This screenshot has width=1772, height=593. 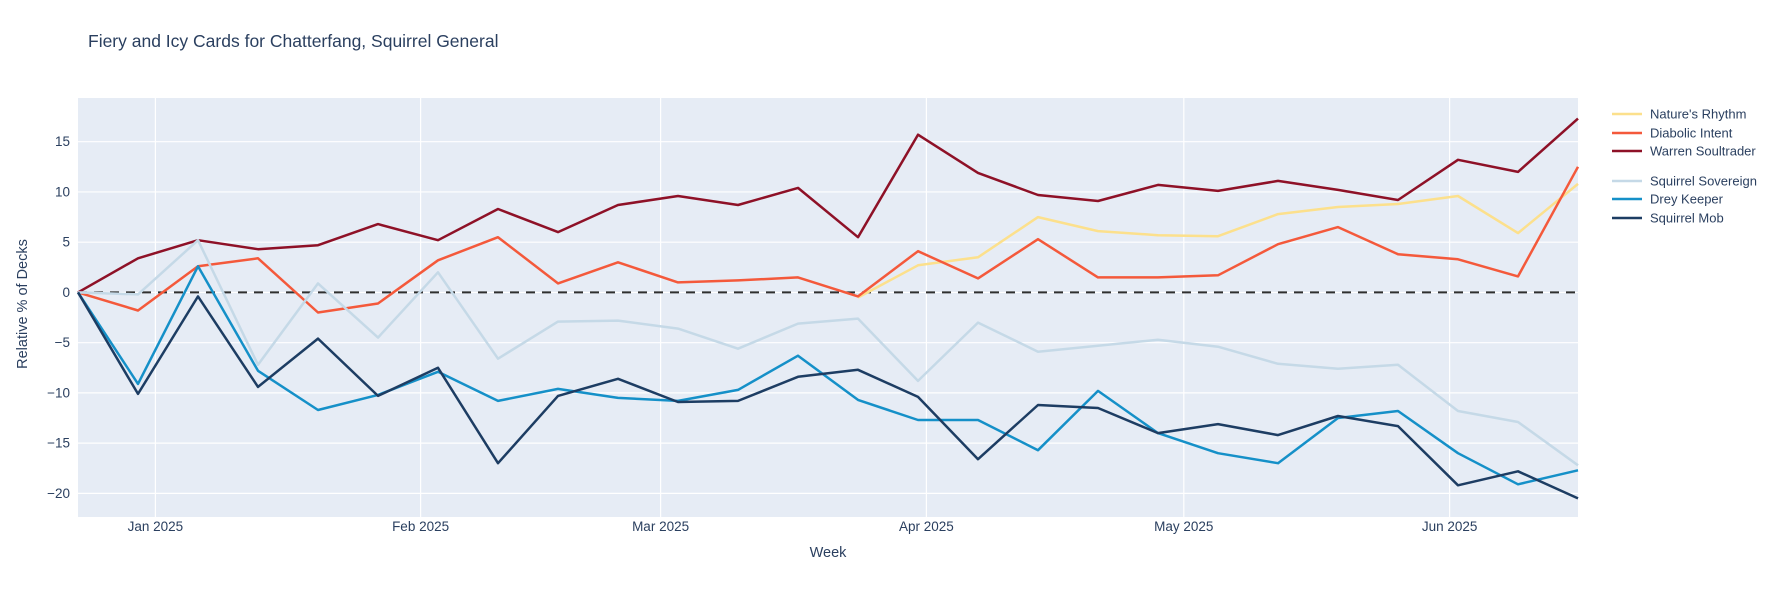 I want to click on legend-label: Warren Soultrader, so click(x=1703, y=151).